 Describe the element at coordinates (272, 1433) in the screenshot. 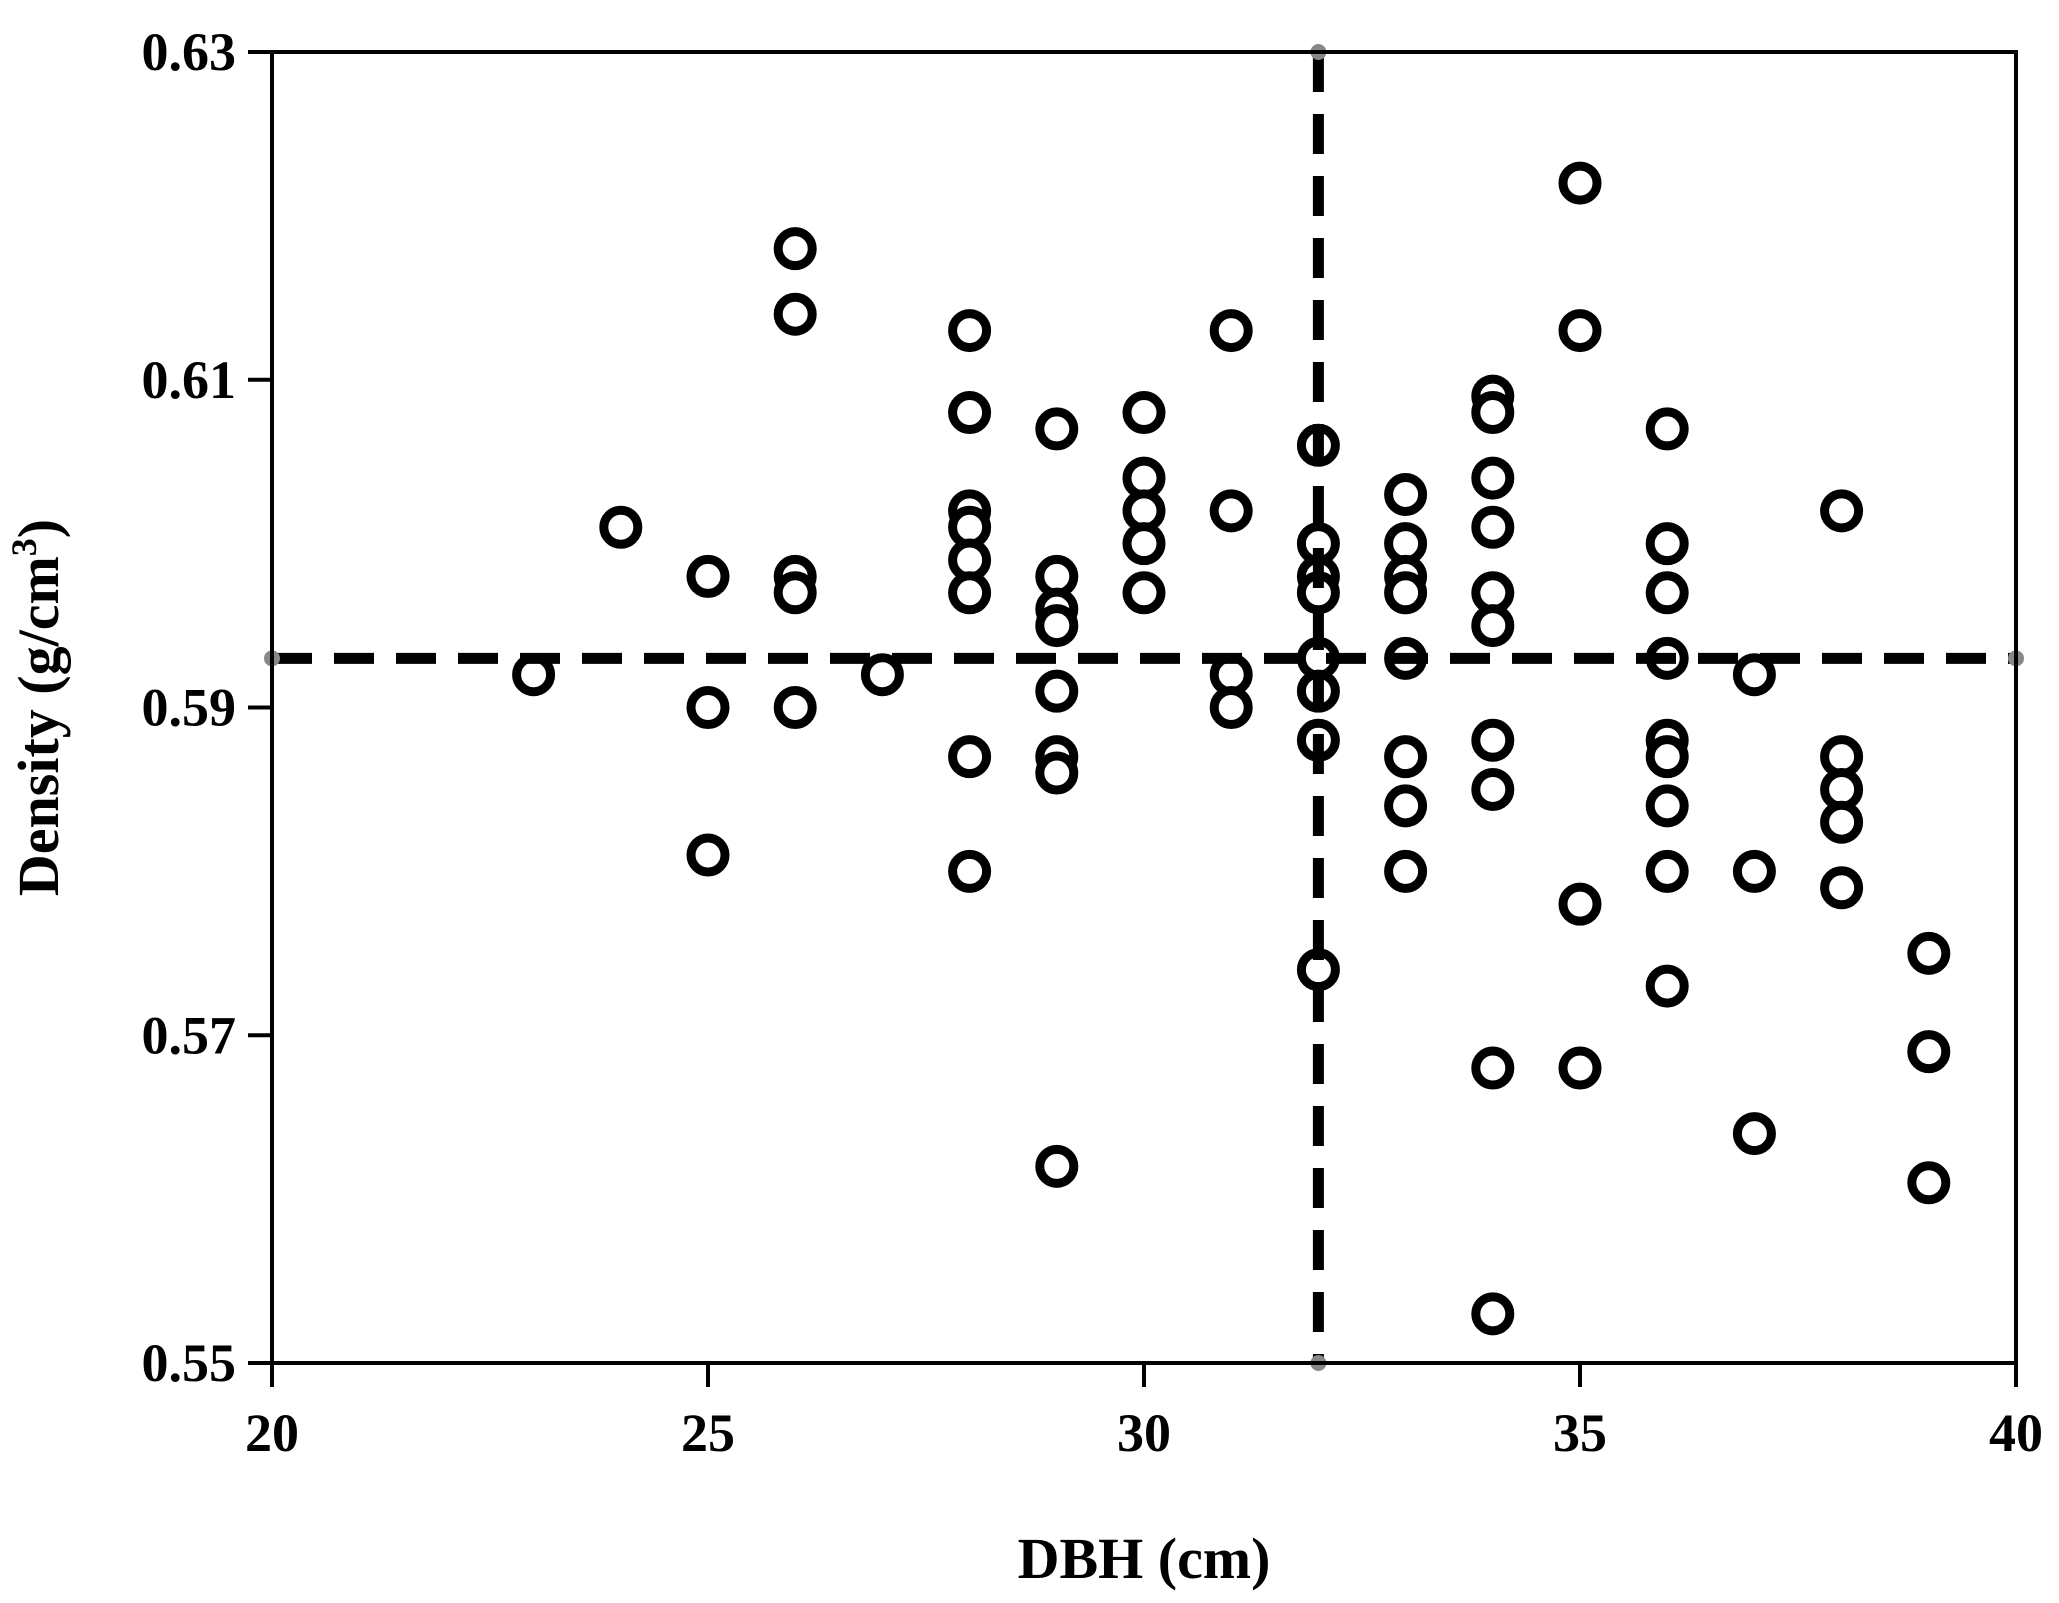

I see `x-tick-label: 20` at that location.